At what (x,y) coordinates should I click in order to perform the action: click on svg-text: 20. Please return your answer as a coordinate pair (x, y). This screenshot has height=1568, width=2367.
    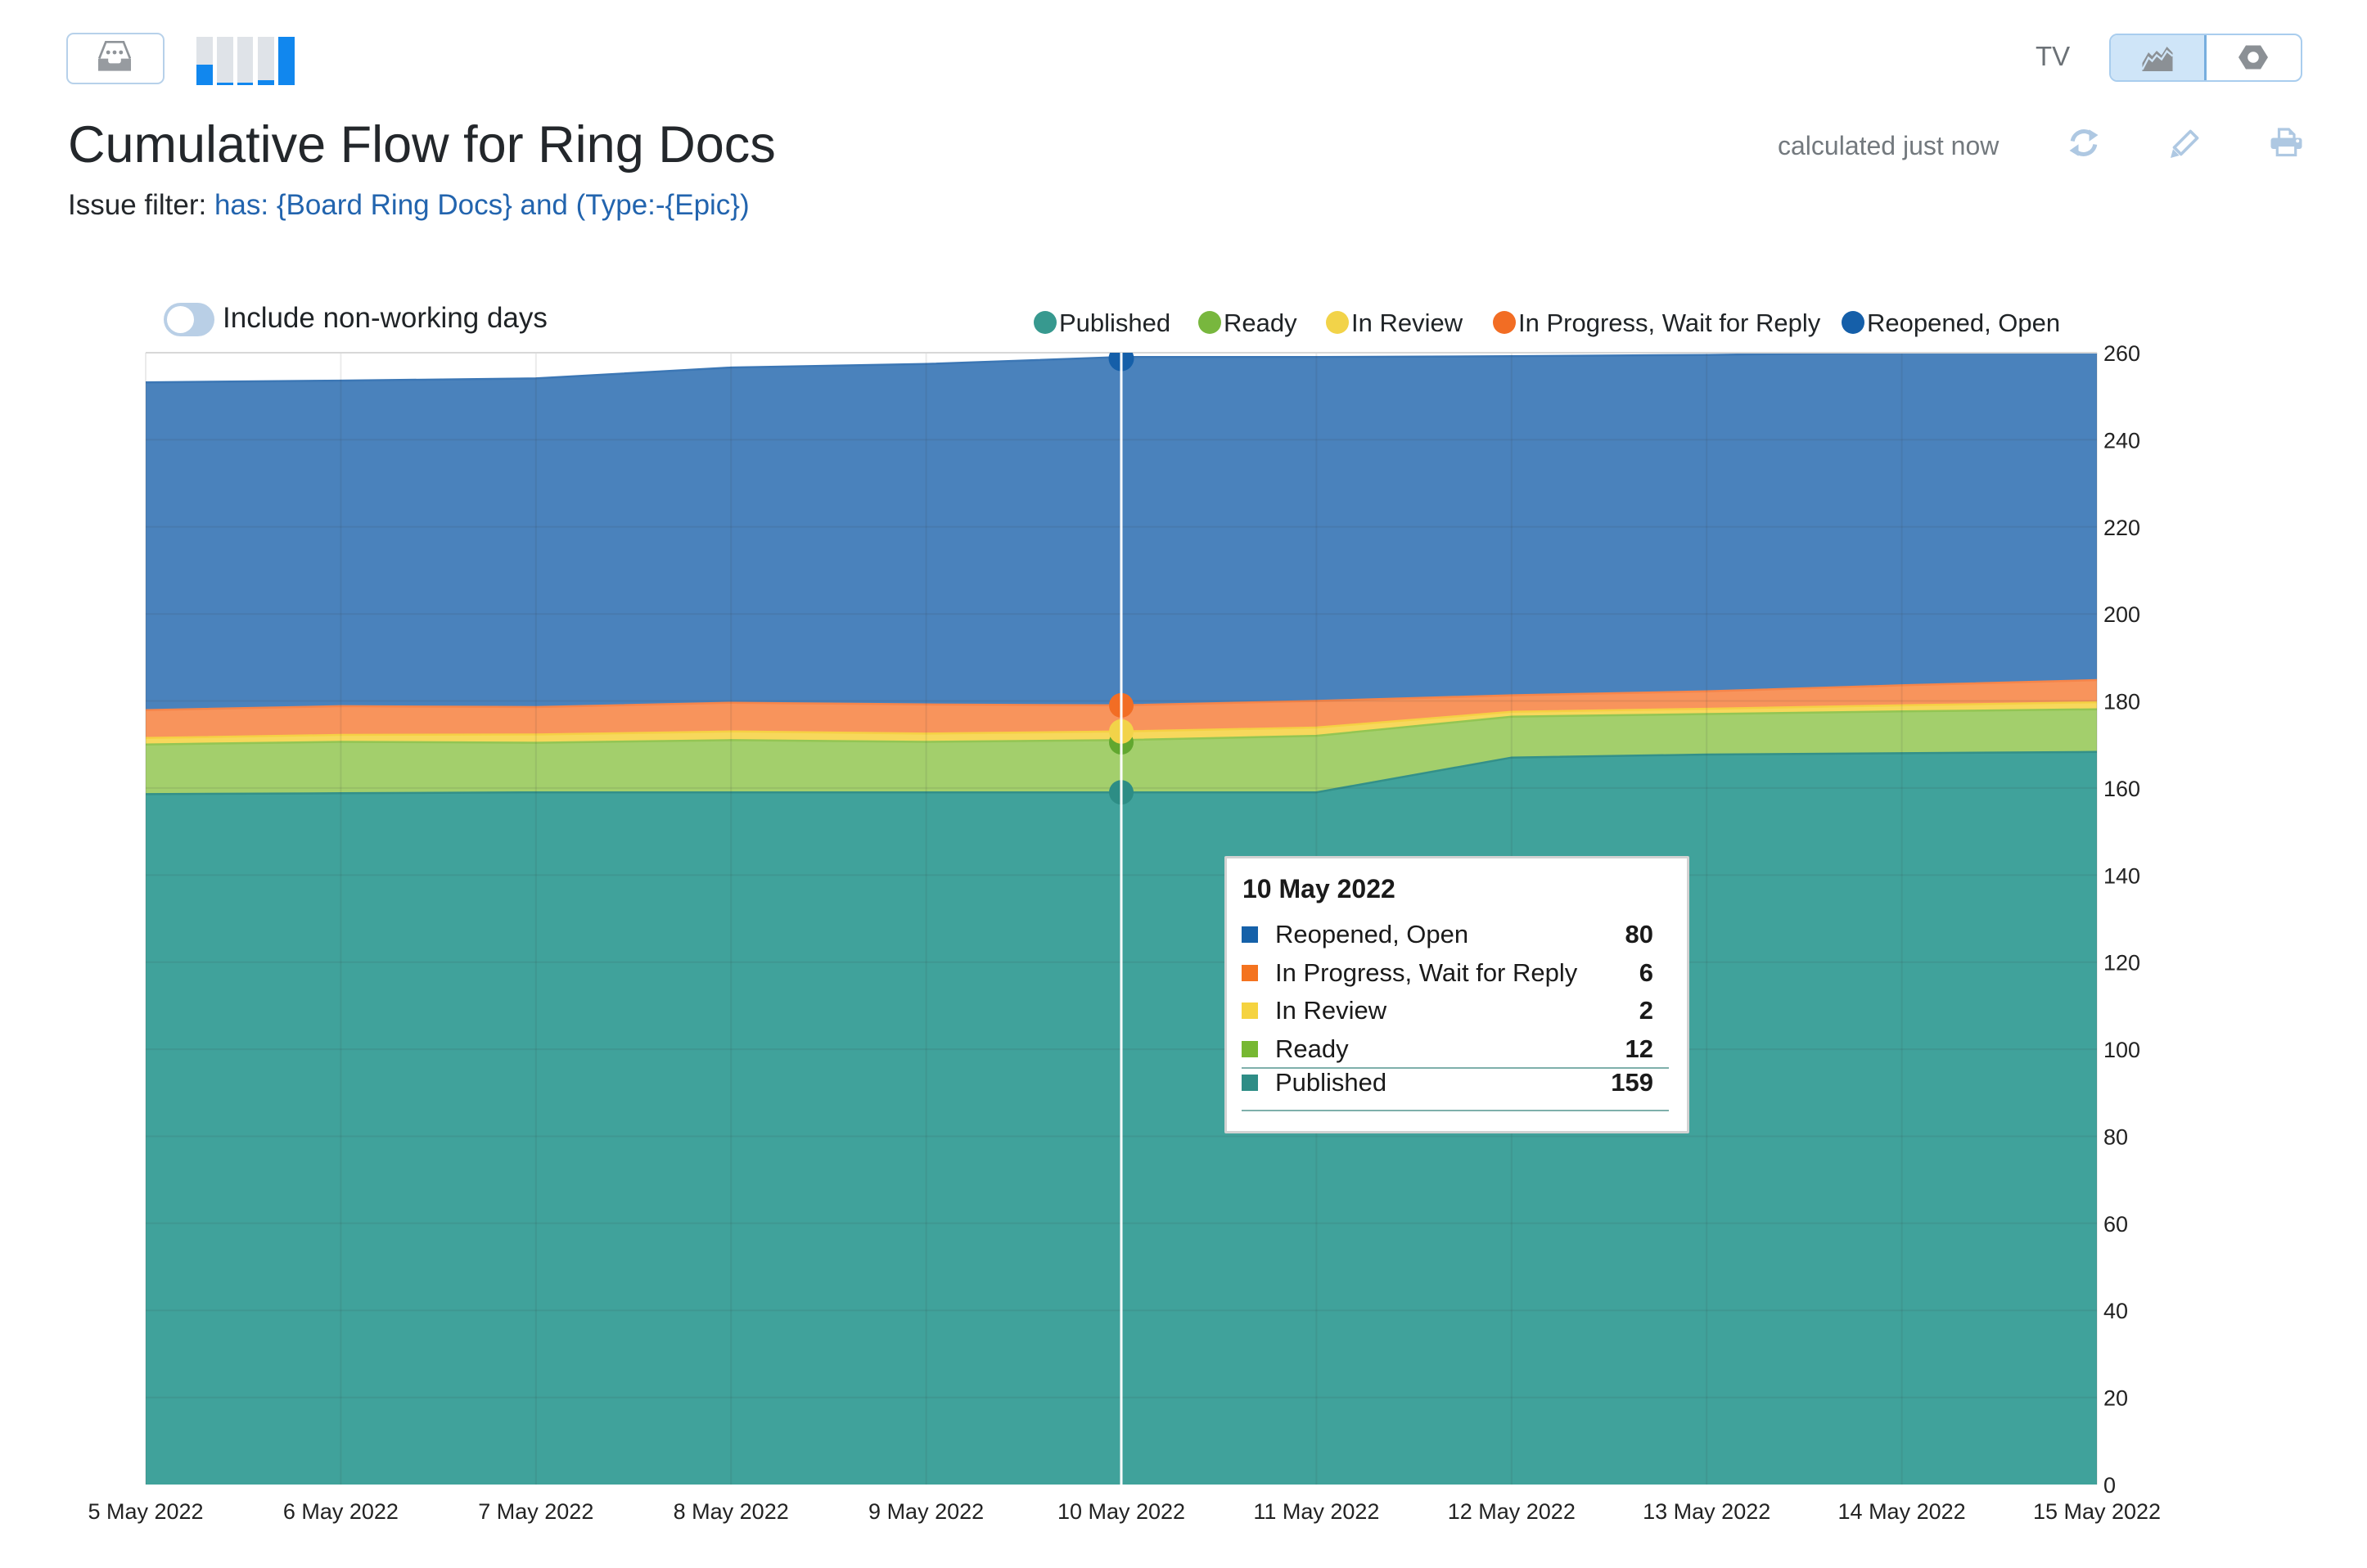
    Looking at the image, I should click on (2115, 1398).